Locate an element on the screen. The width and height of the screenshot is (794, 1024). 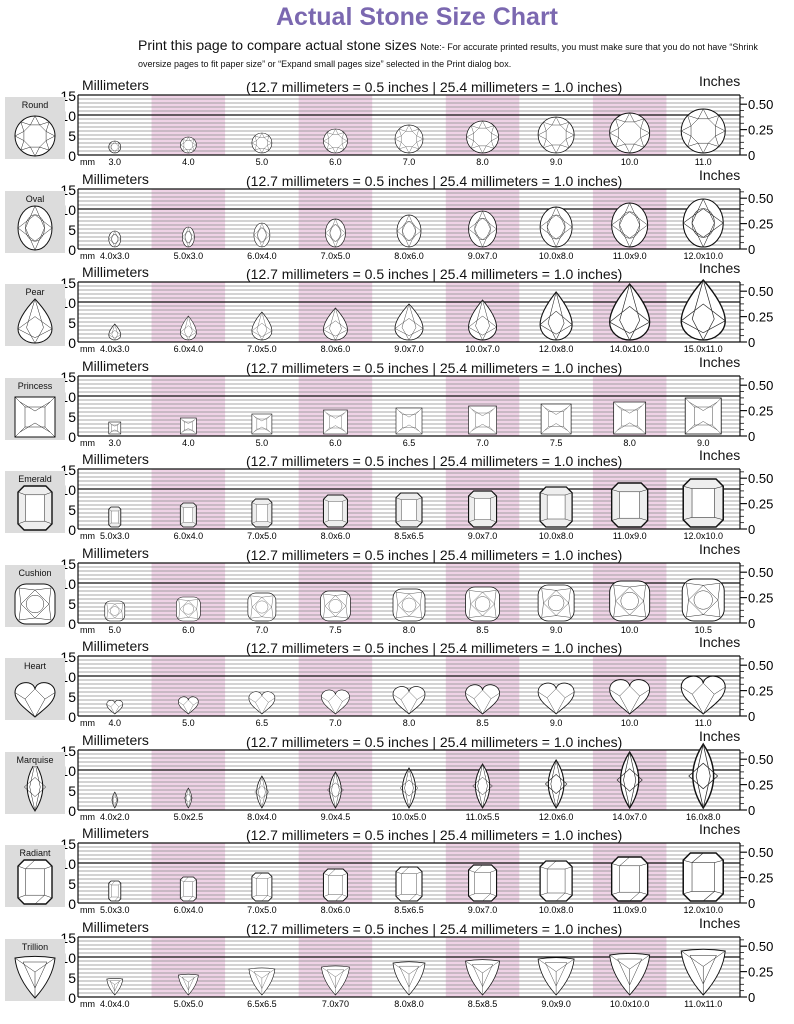
stone-name: Radiant is located at coordinates (35, 853).